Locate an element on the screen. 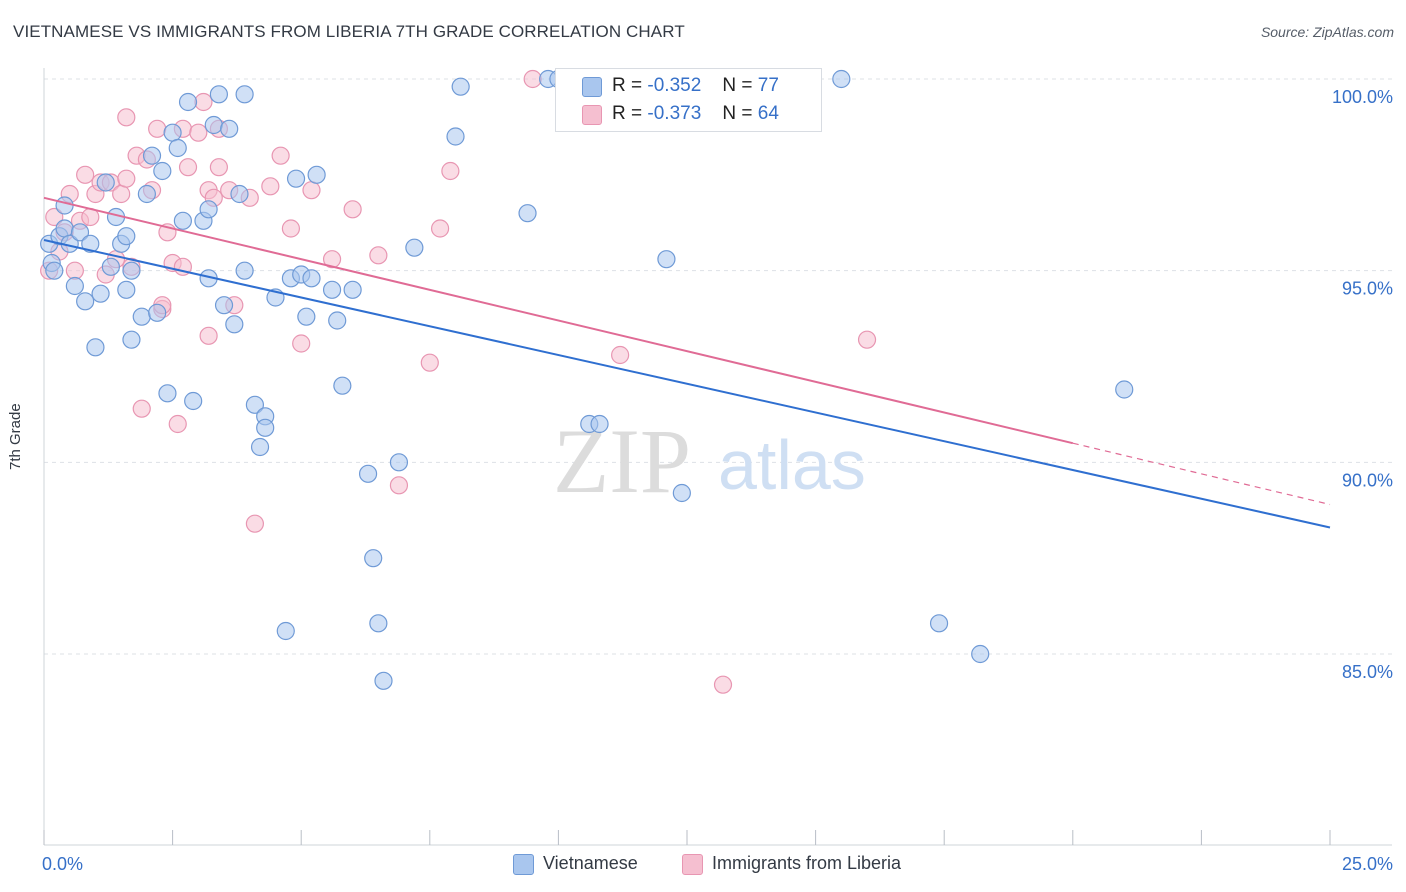 Image resolution: width=1406 pixels, height=892 pixels. y-tick-label: 90.0% is located at coordinates (1367, 480).